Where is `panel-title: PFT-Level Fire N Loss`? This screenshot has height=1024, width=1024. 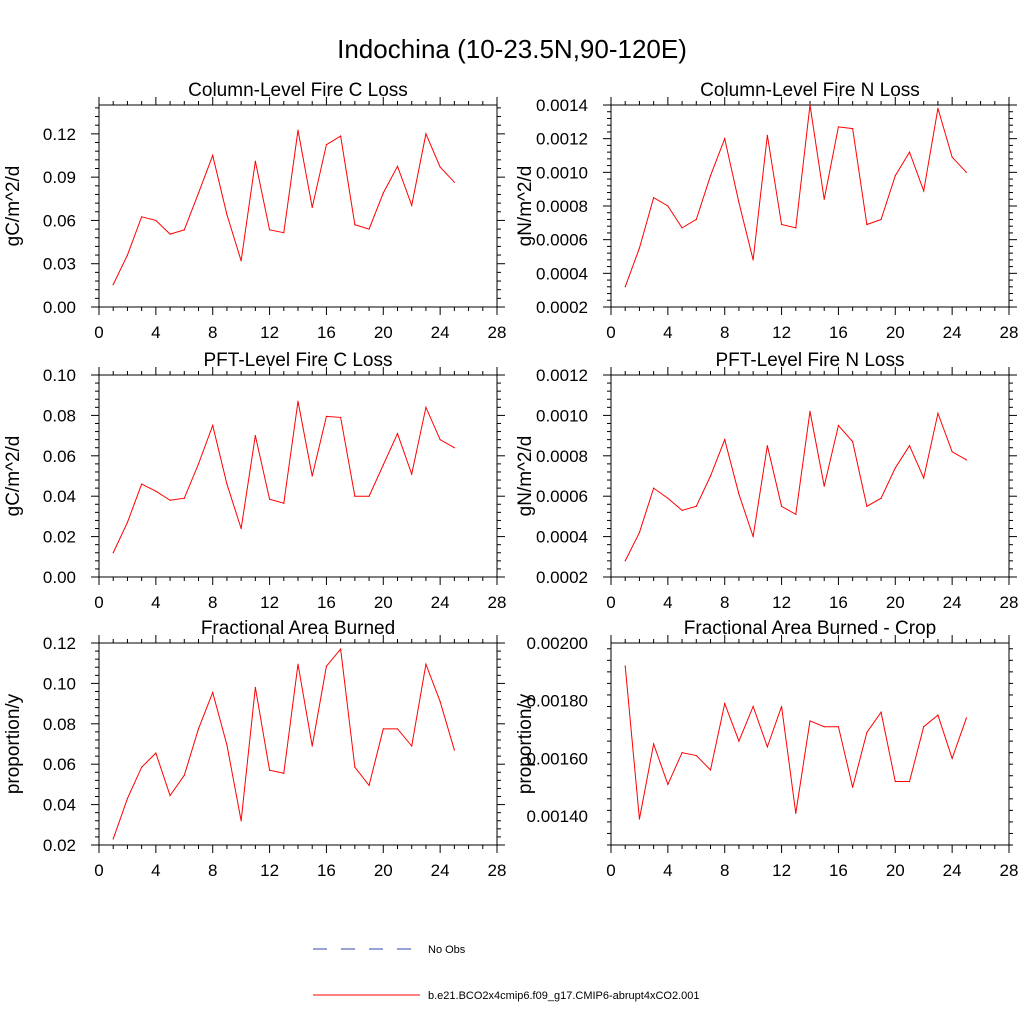 panel-title: PFT-Level Fire N Loss is located at coordinates (810, 360).